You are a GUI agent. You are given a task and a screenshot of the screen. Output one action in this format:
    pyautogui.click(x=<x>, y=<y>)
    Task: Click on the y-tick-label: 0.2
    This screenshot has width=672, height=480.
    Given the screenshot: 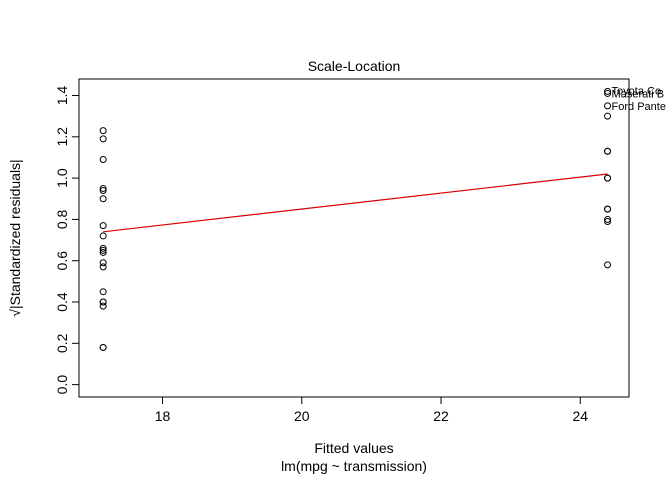 What is the action you would take?
    pyautogui.click(x=62, y=343)
    